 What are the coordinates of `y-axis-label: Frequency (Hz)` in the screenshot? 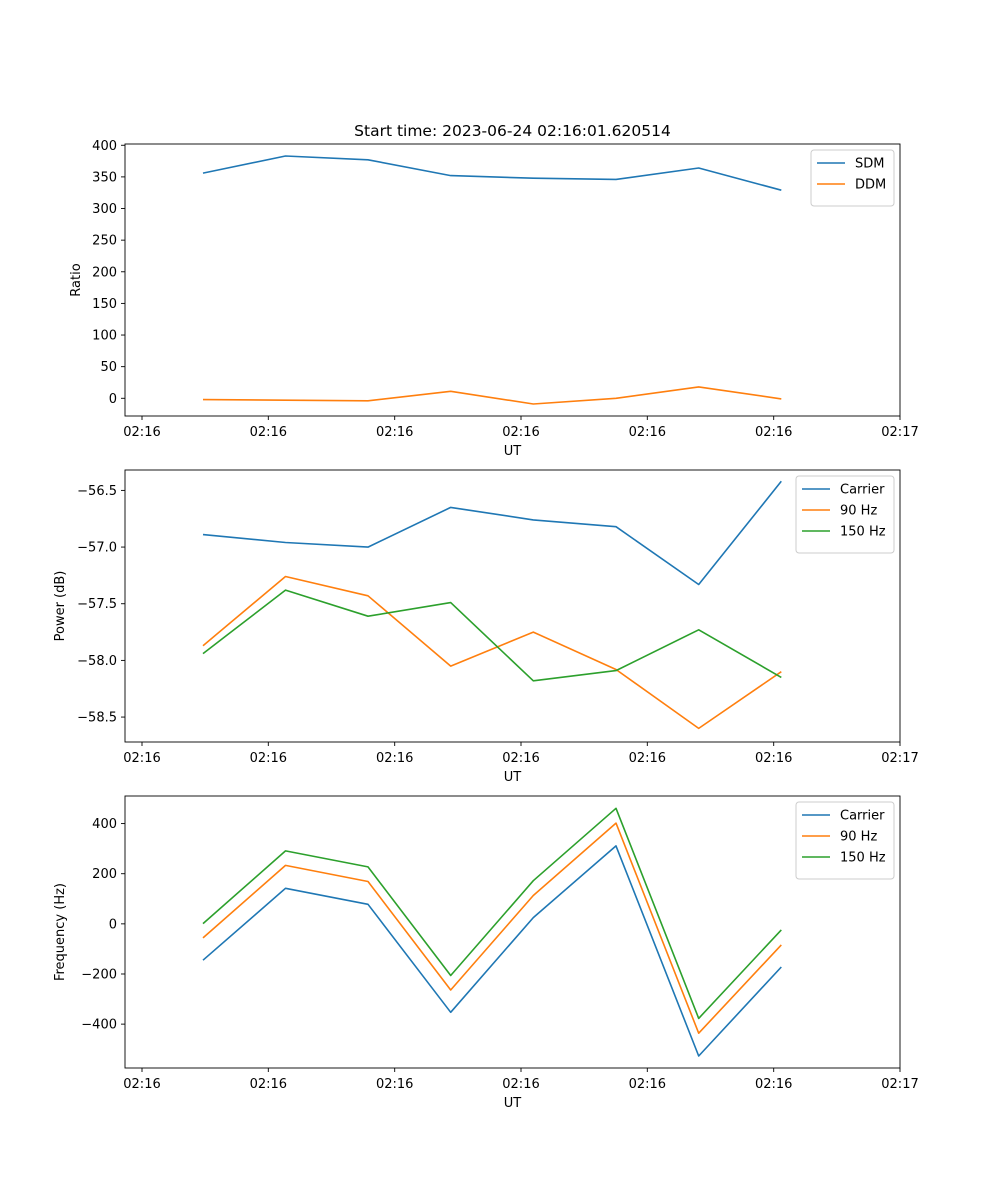 It's located at (60, 932).